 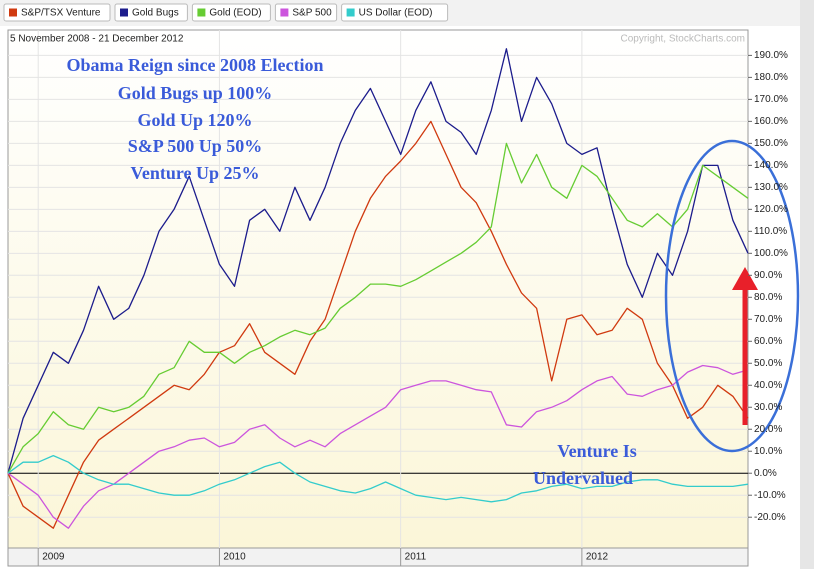 I want to click on y-tick-label: 100.0%, so click(x=771, y=253).